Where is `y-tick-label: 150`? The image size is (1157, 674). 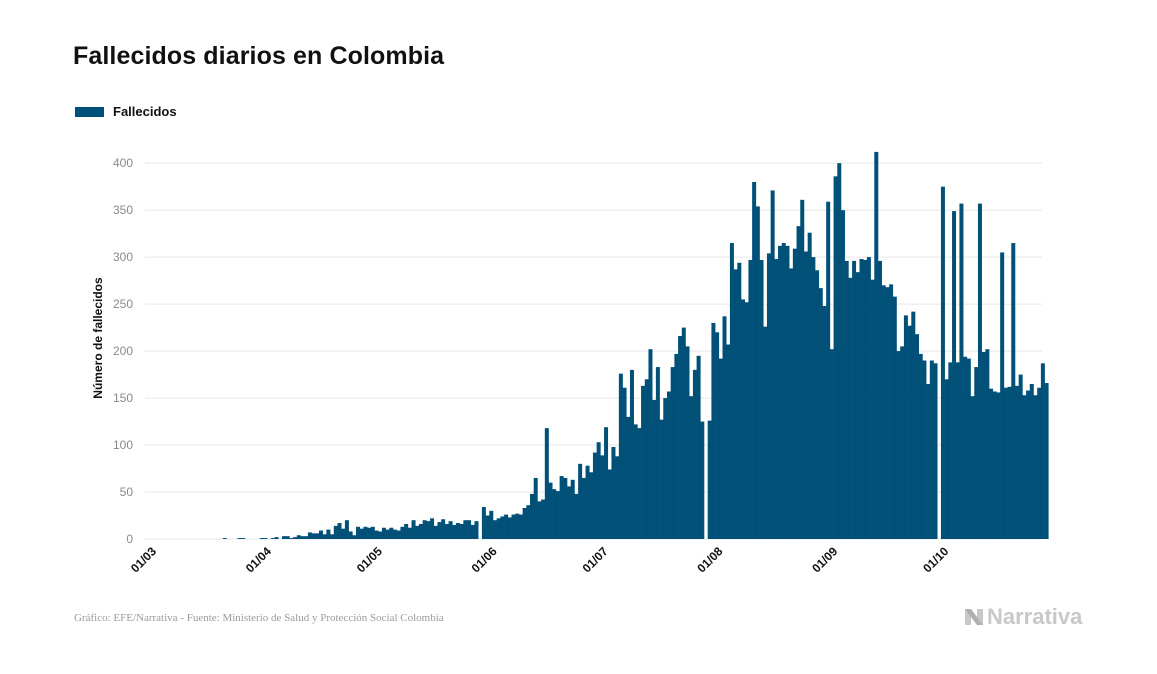
y-tick-label: 150 is located at coordinates (123, 398).